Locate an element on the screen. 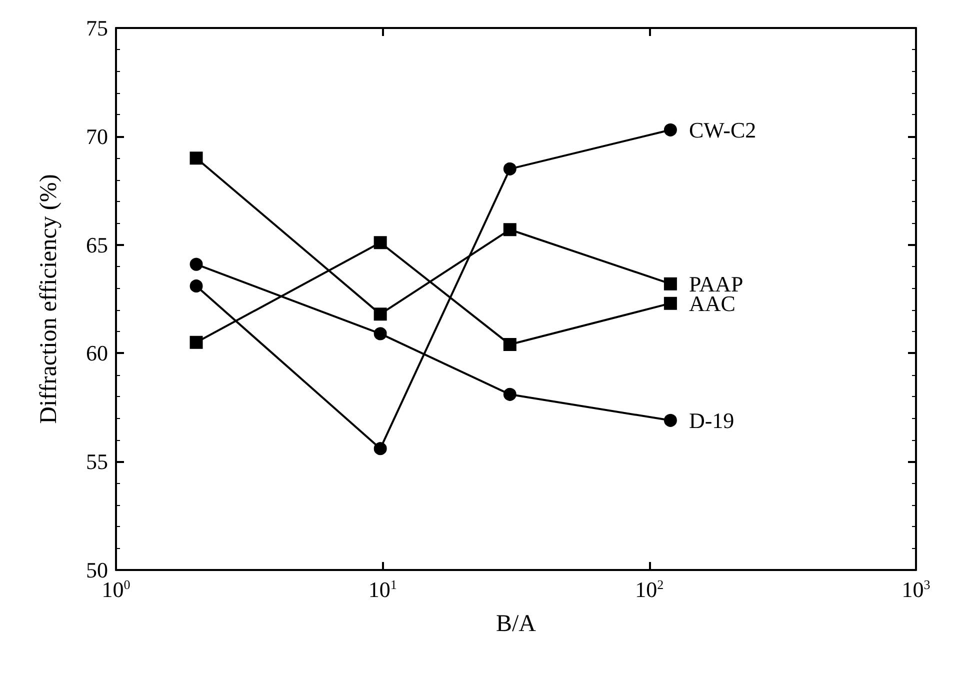 Image resolution: width=954 pixels, height=683 pixels. y-tick-label: 55 is located at coordinates (97, 461).